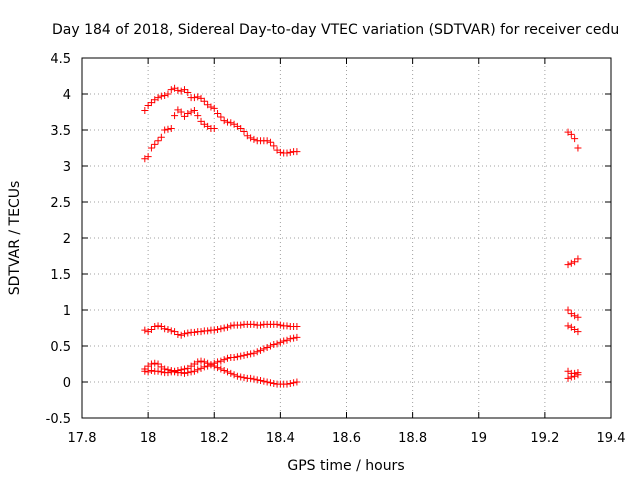 This screenshot has width=640, height=480. What do you see at coordinates (347, 438) in the screenshot?
I see `x-tick-labels: 17.8 18 18.2 18.4 18.6 18.8 19 19.2 19.4` at bounding box center [347, 438].